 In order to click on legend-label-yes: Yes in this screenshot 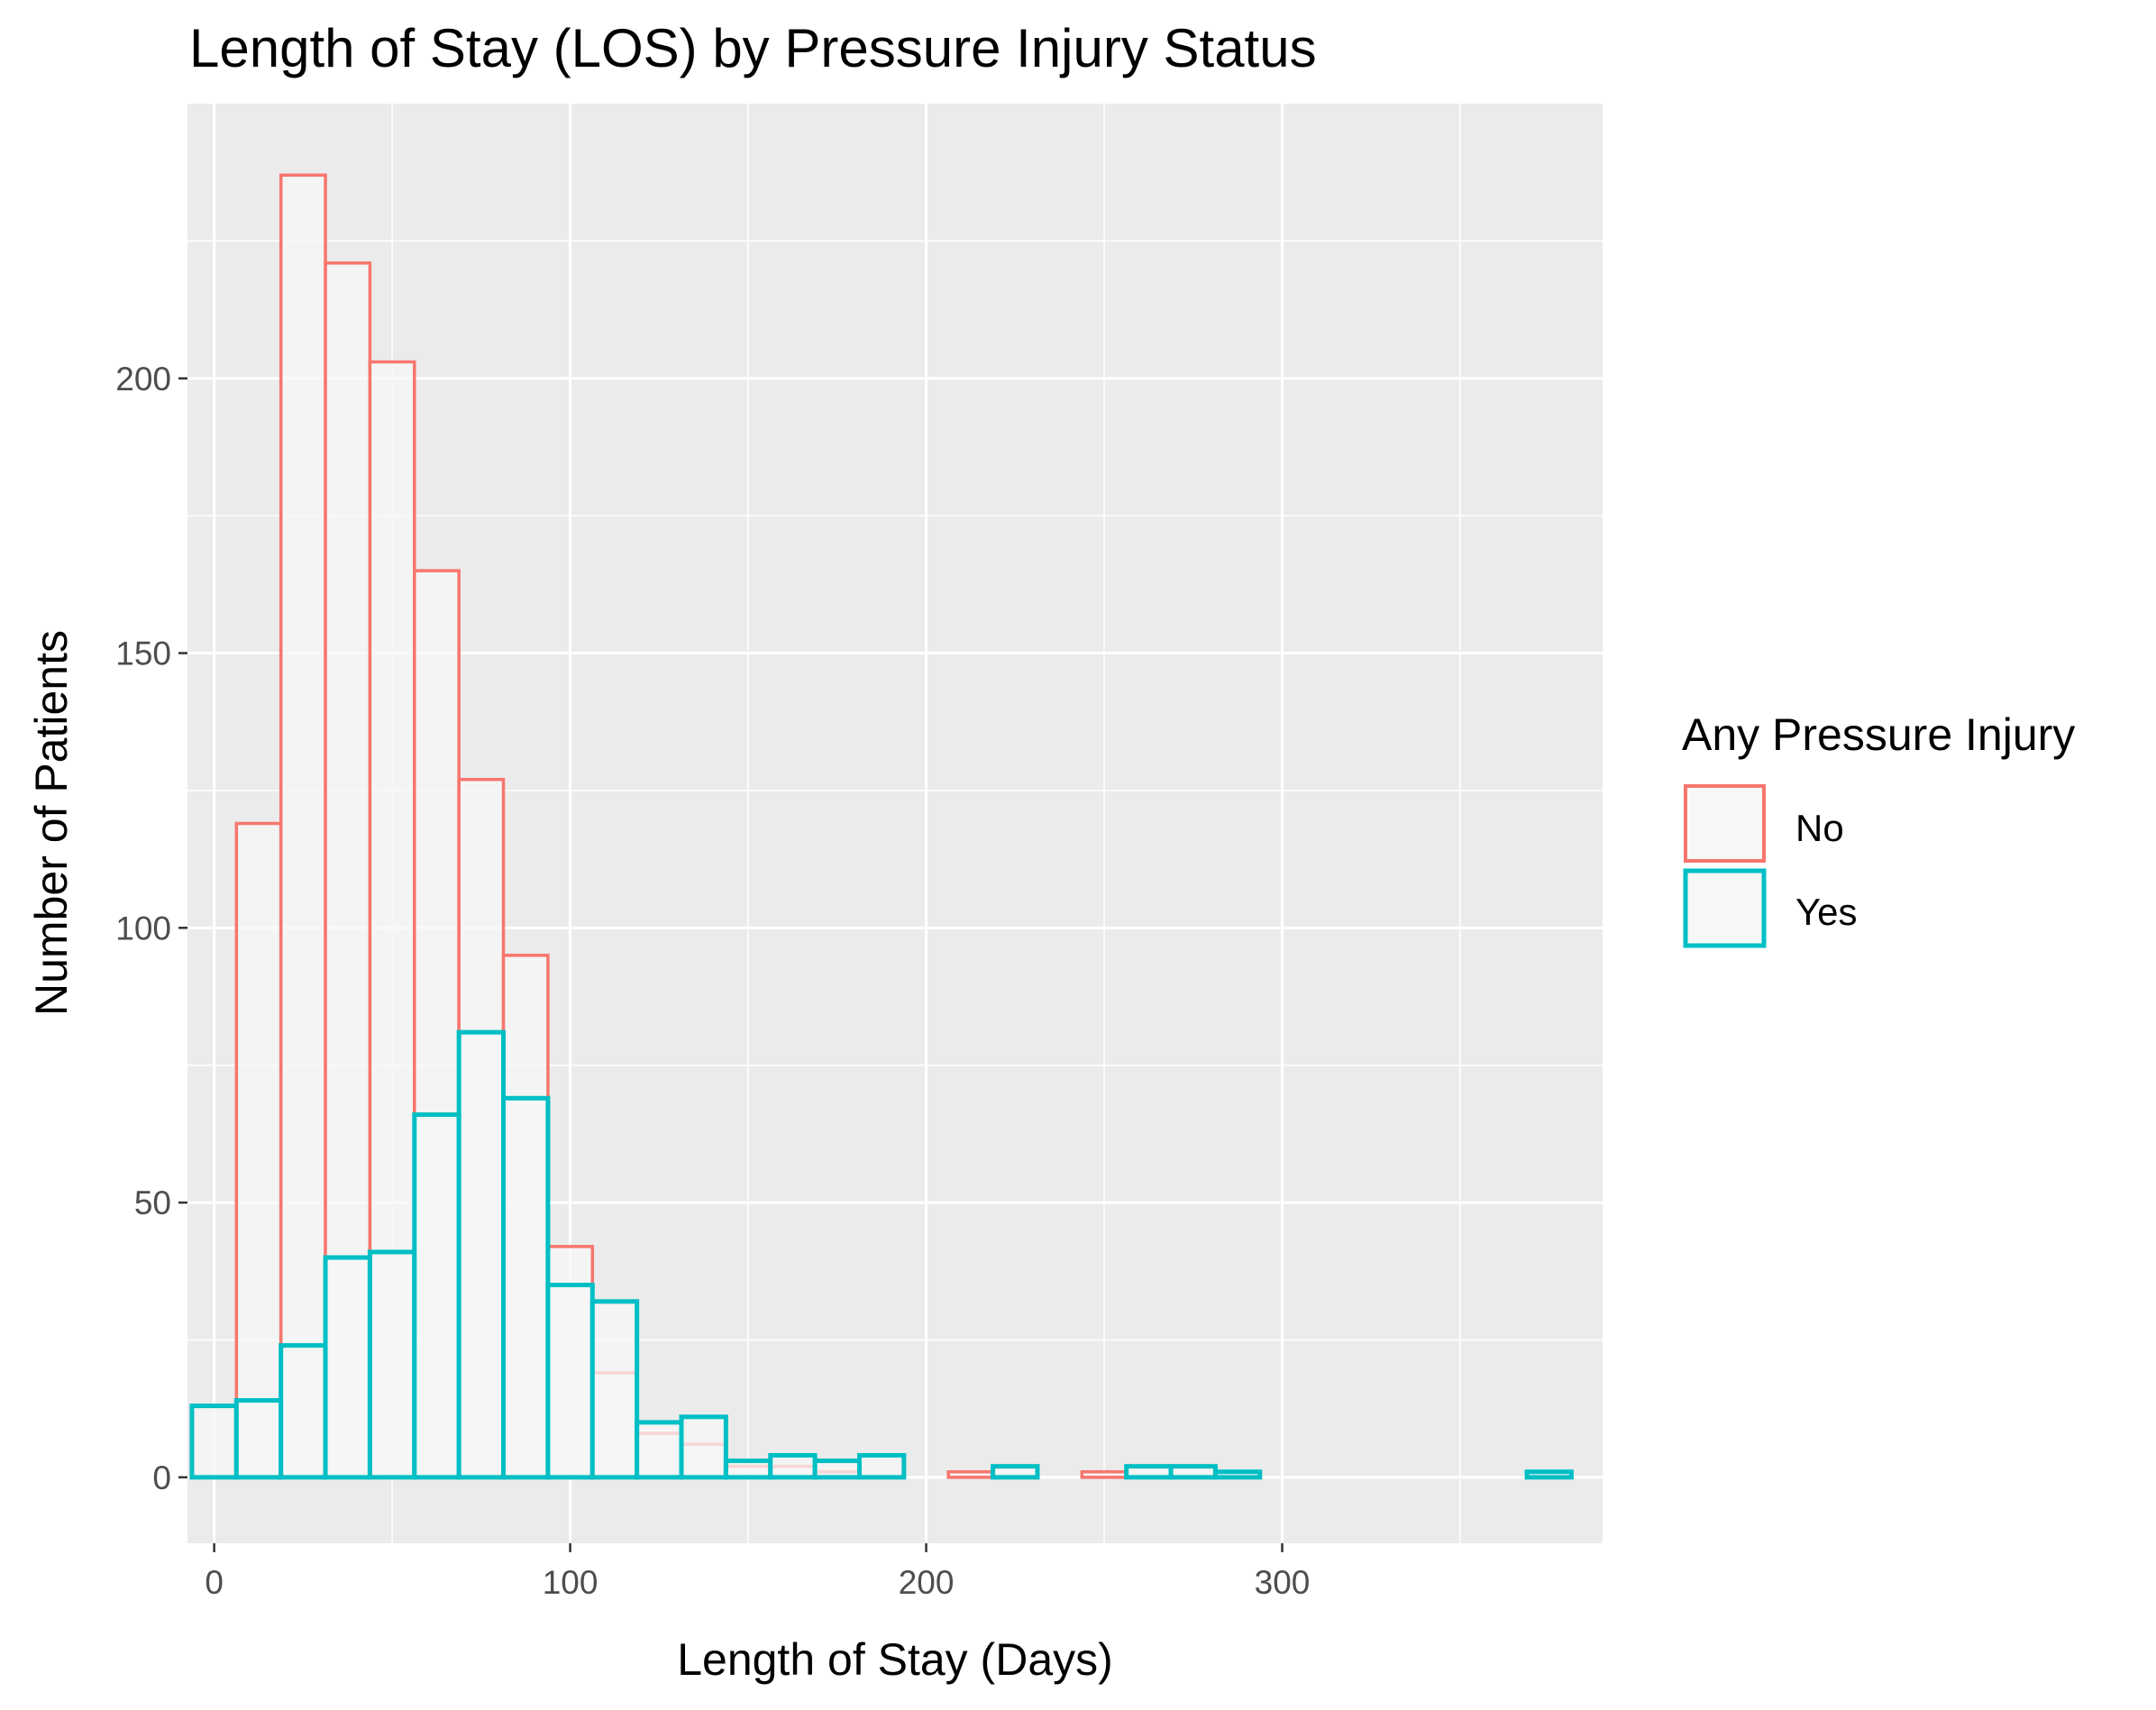, I will do `click(1826, 912)`.